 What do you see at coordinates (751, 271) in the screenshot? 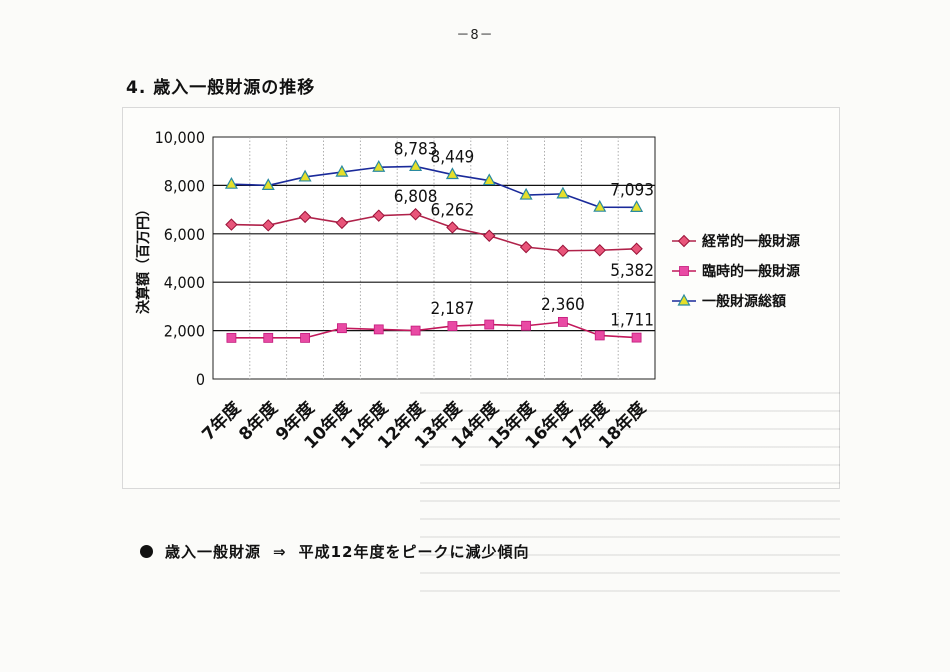
I see `legend-label: 臨時的一般財源` at bounding box center [751, 271].